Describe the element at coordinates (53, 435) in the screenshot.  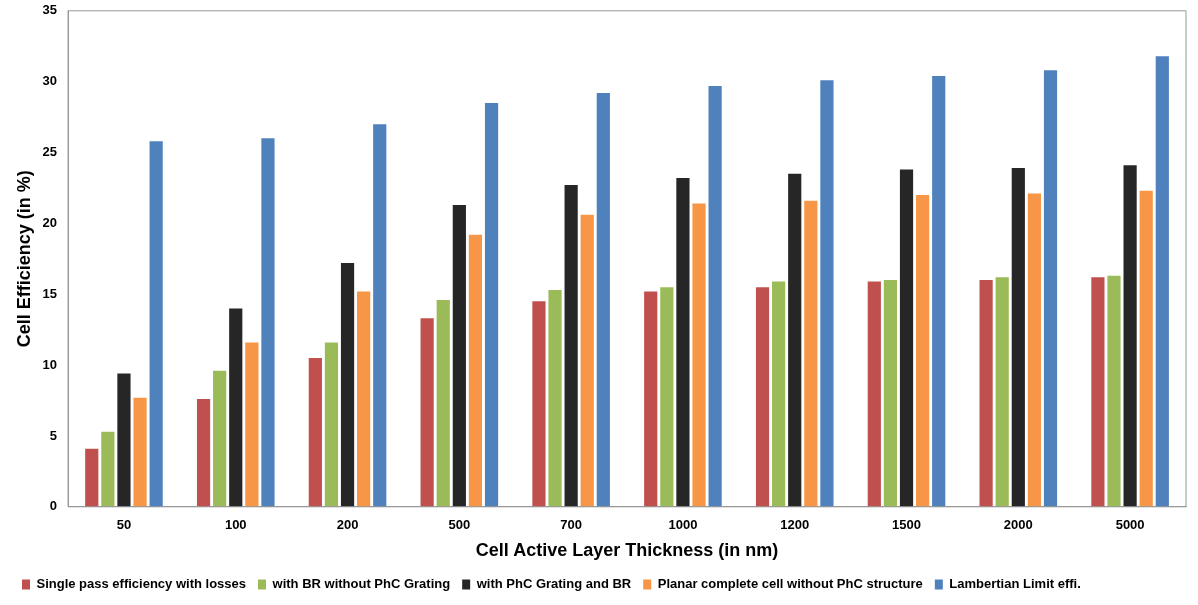
I see `y-tick-label: 5` at that location.